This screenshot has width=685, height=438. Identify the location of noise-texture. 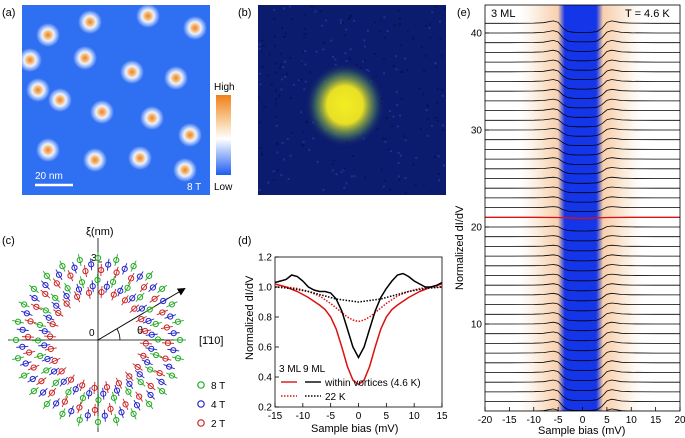
(352, 99).